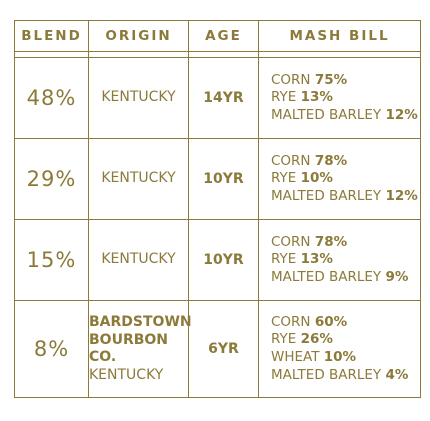 The image size is (430, 421). What do you see at coordinates (316, 339) in the screenshot?
I see `grain-percent: 26%` at bounding box center [316, 339].